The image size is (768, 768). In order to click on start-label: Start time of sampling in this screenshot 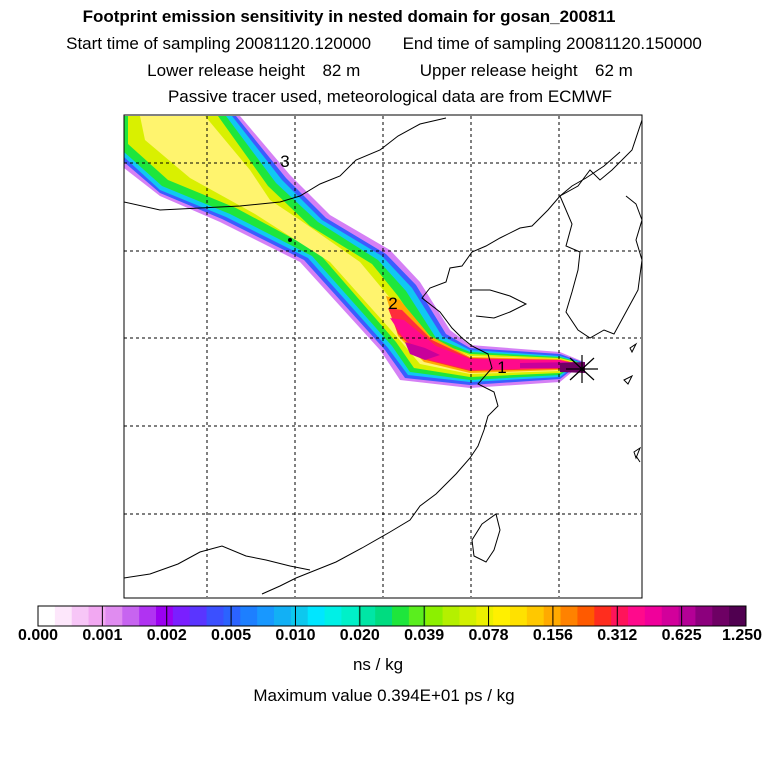, I will do `click(148, 43)`.